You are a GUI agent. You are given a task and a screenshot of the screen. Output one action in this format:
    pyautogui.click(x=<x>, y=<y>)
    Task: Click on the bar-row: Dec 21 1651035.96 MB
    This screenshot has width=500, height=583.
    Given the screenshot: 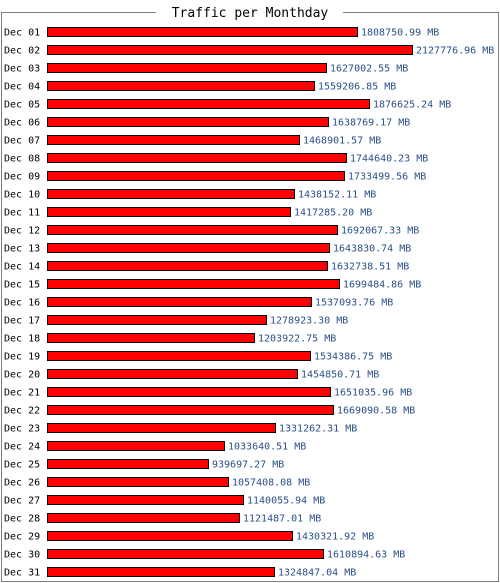 What is the action you would take?
    pyautogui.click(x=208, y=393)
    